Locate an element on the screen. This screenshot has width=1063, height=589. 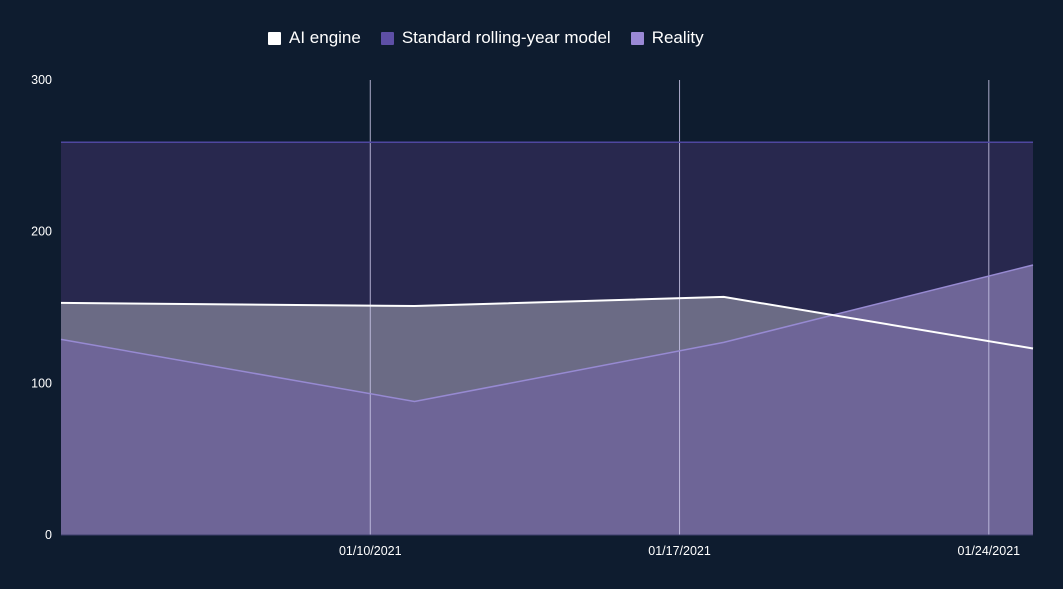
legend-item-standard: Standard rolling-year model is located at coordinates (495, 38).